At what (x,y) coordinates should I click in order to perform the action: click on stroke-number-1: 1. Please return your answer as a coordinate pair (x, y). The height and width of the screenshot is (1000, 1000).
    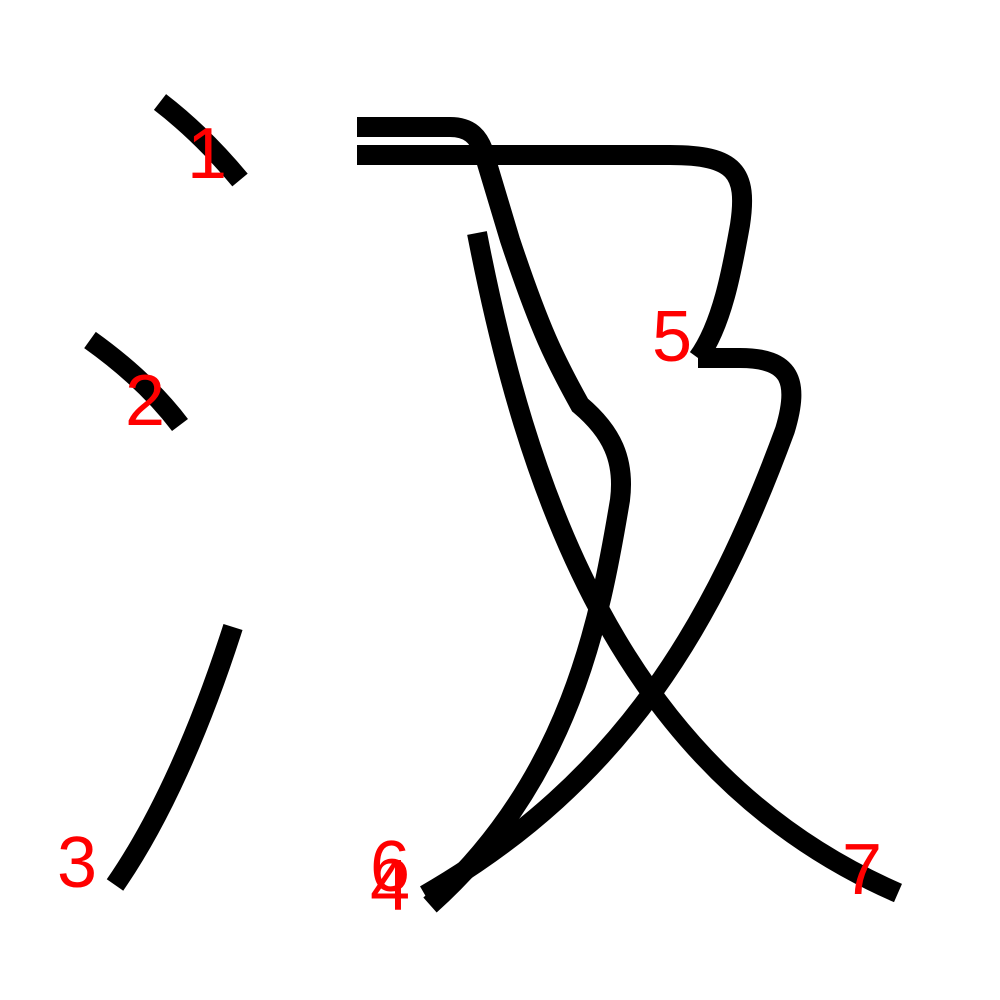
    Looking at the image, I should click on (207, 154).